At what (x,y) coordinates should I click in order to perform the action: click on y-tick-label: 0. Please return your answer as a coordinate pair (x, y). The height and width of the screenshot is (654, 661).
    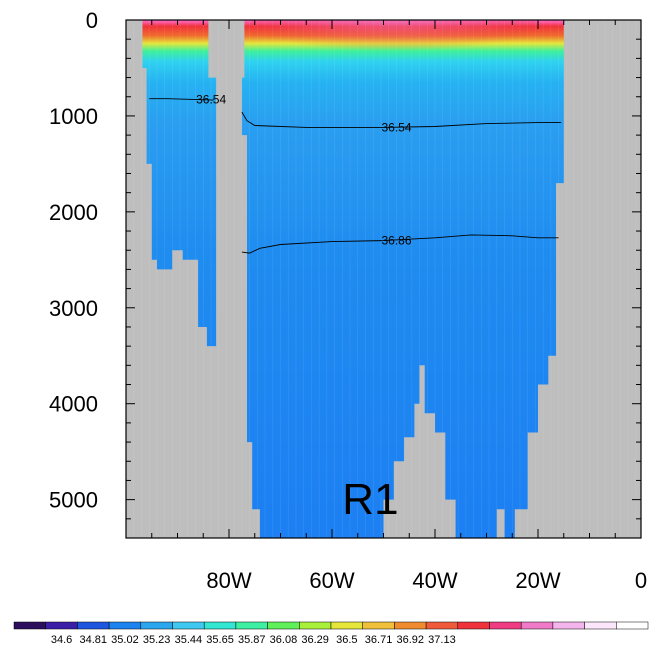
    Looking at the image, I should click on (92, 20).